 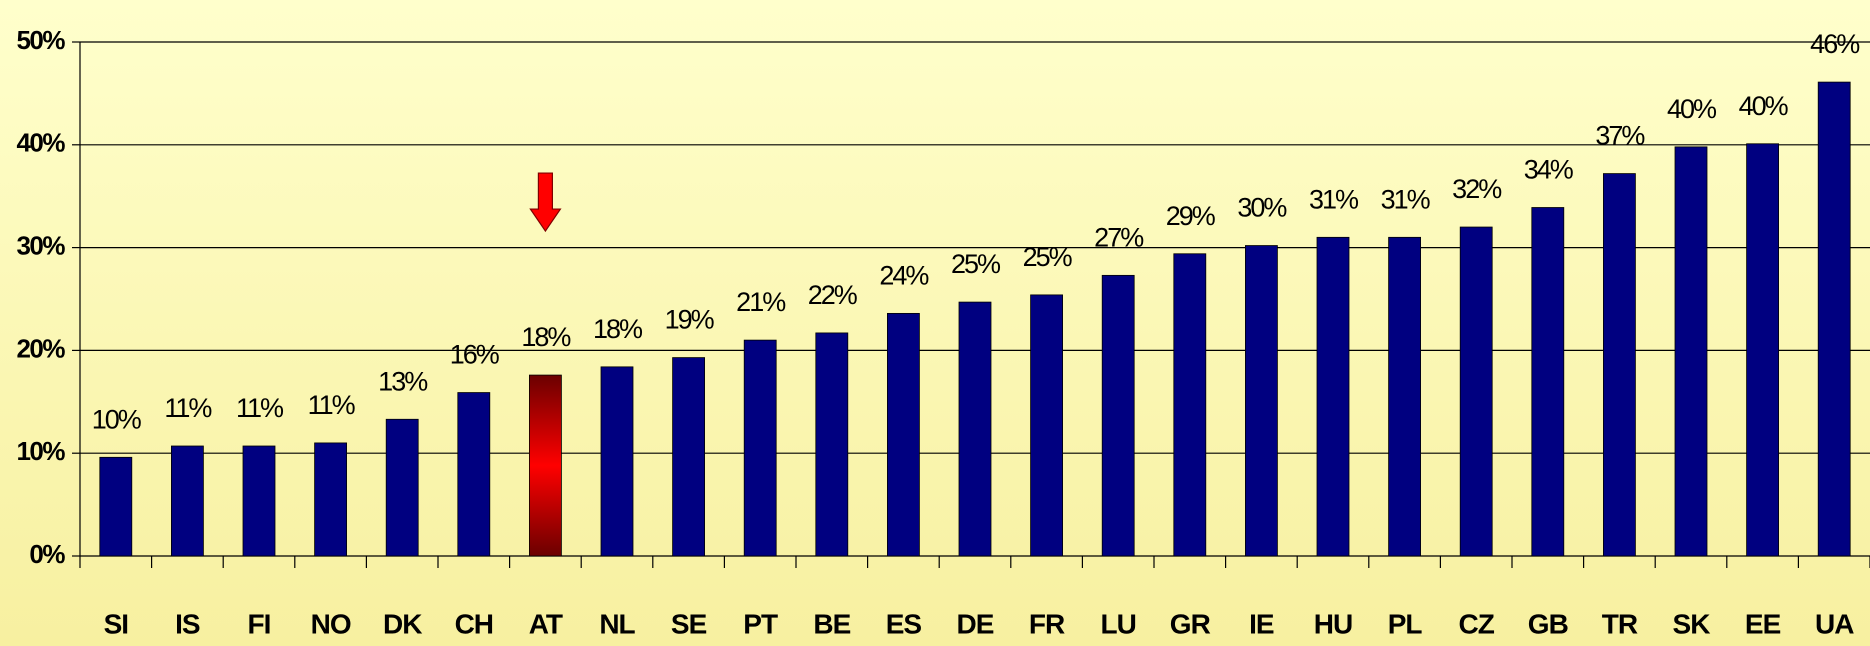 What do you see at coordinates (40, 451) in the screenshot?
I see `y-tick-label: 10%` at bounding box center [40, 451].